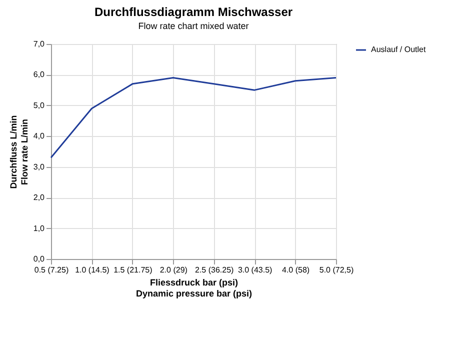  Describe the element at coordinates (296, 270) in the screenshot. I see `x-tick-label: 4.0 (58)` at that location.